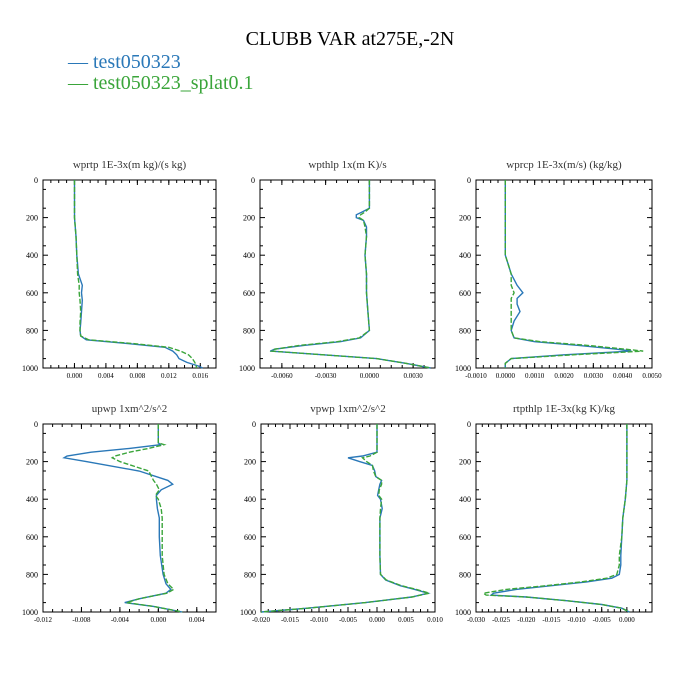  I want to click on legend: — test050323 — test050323_splat0.1, so click(161, 73).